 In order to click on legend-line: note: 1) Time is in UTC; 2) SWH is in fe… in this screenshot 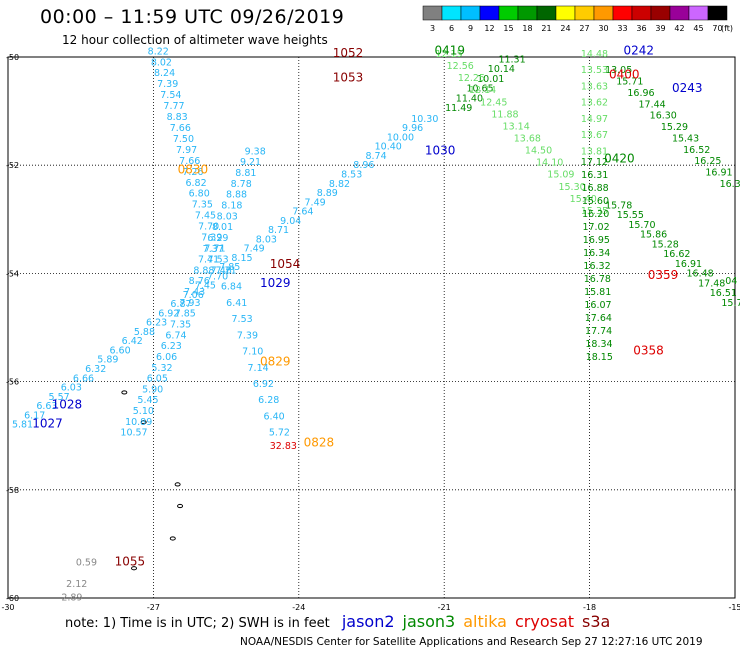, I will do `click(345, 621)`.